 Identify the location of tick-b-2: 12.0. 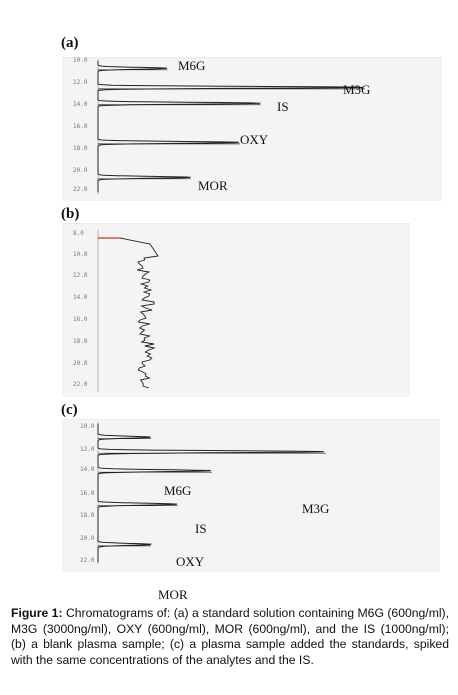
(80, 275).